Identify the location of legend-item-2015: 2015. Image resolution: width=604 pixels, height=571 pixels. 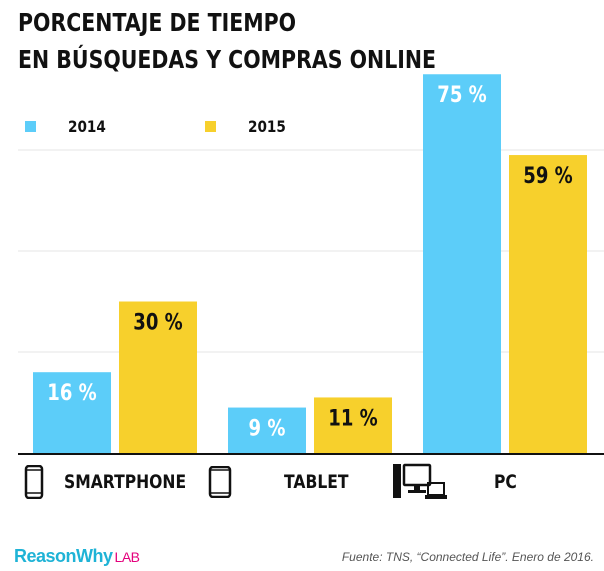
(249, 126).